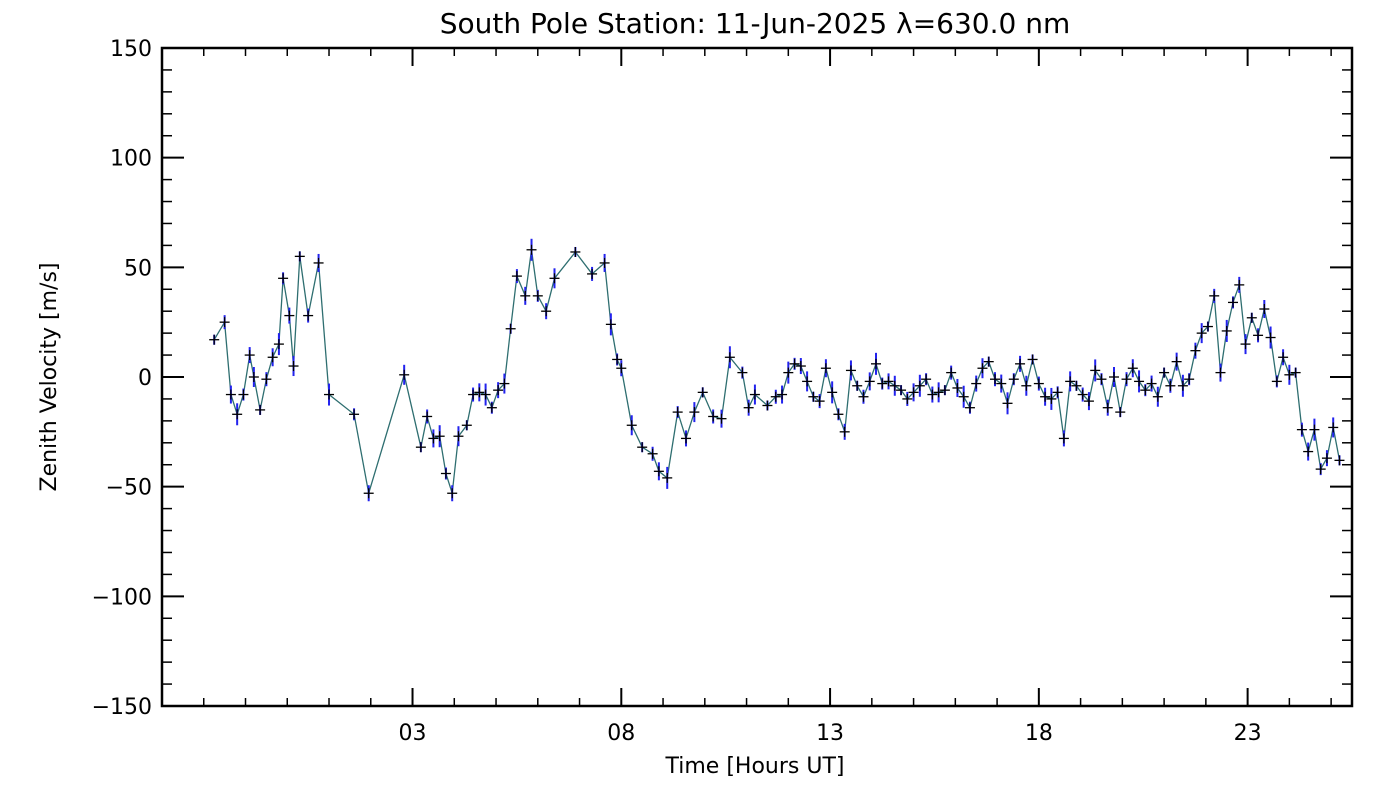  Describe the element at coordinates (131, 49) in the screenshot. I see `y-tick-label: 150` at that location.